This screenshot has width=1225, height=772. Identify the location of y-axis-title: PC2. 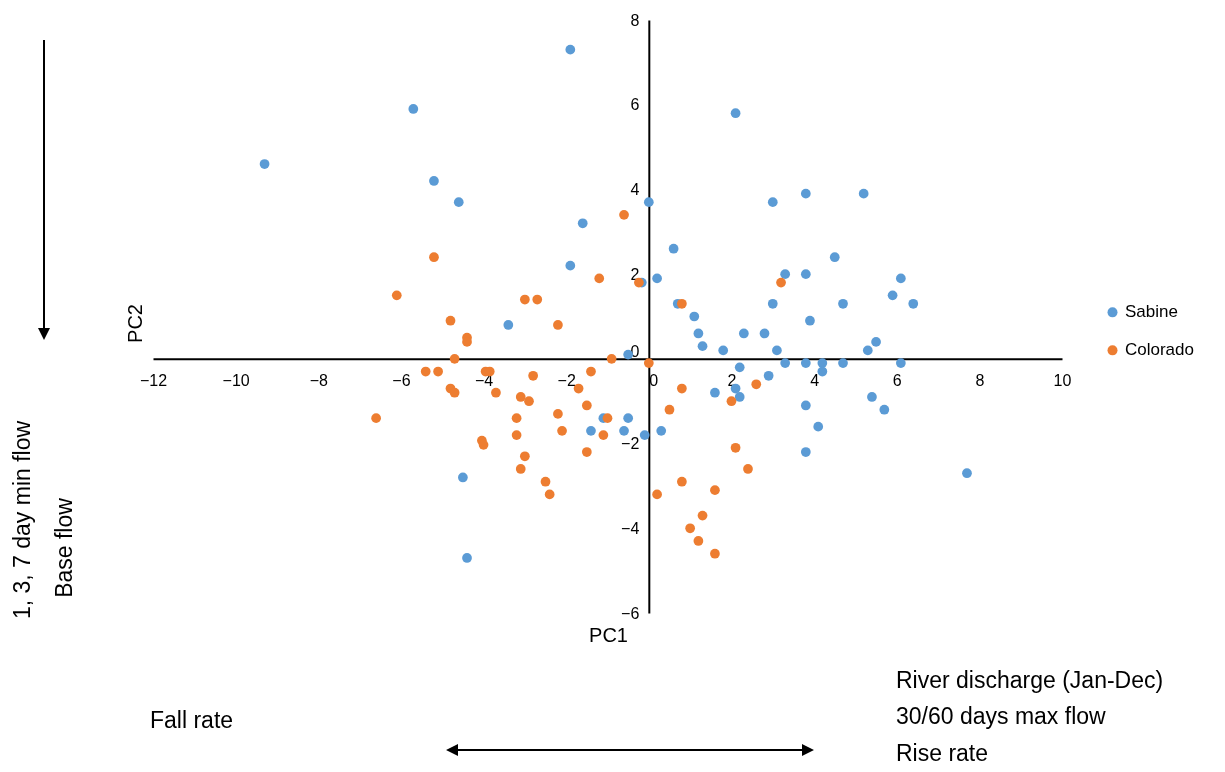
(134, 323).